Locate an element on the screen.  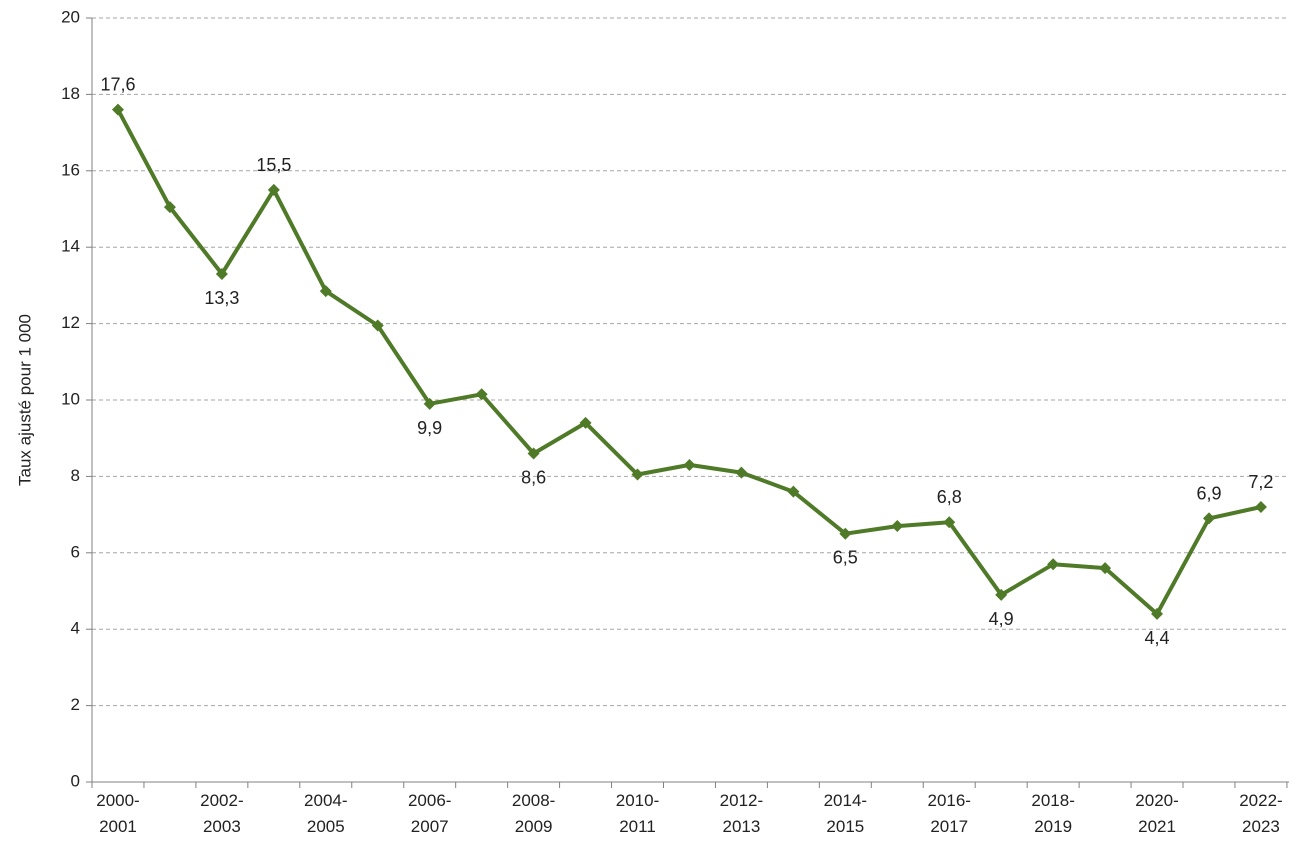
data-label: 6,9 is located at coordinates (1208, 493).